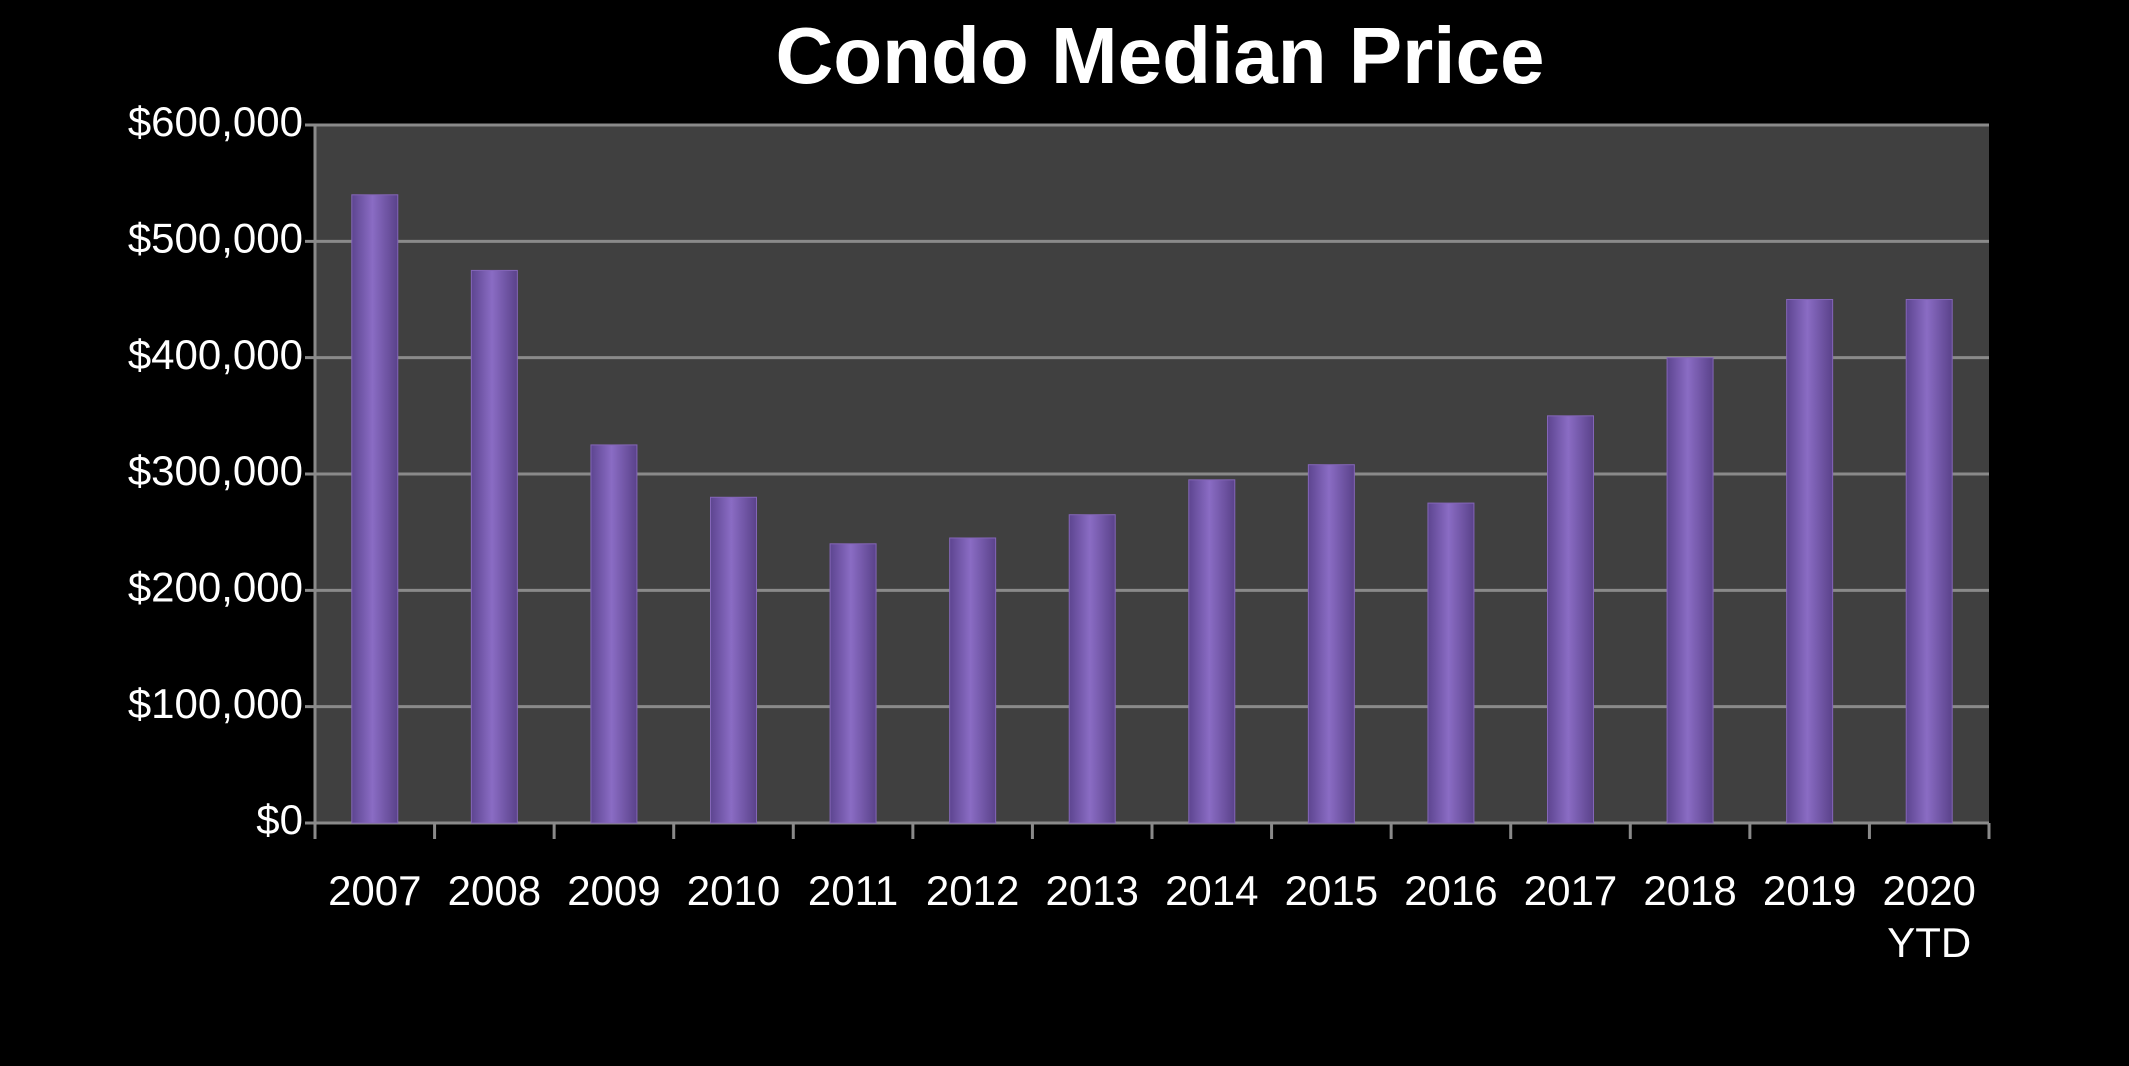 This screenshot has height=1066, width=2129. I want to click on x-tick-label: 2012, so click(972, 890).